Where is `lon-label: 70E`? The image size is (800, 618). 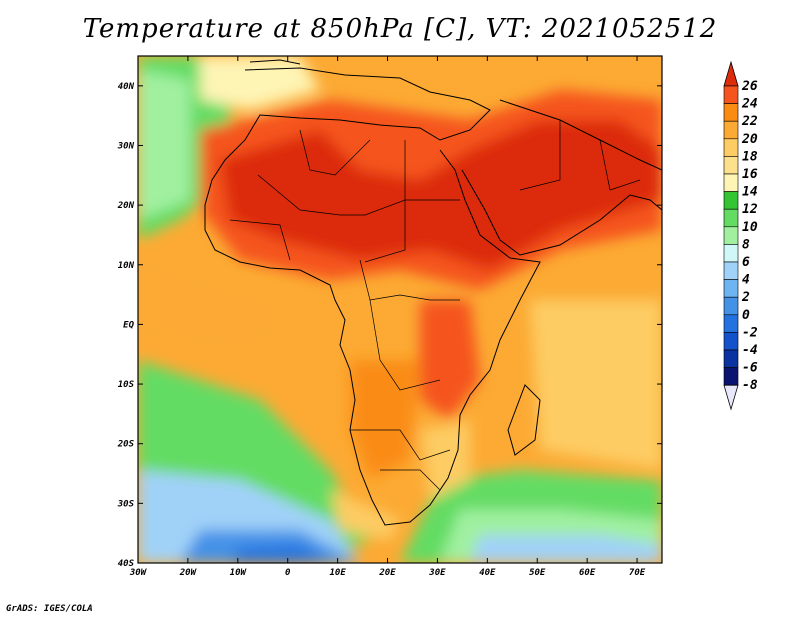
lon-label: 70E is located at coordinates (637, 573).